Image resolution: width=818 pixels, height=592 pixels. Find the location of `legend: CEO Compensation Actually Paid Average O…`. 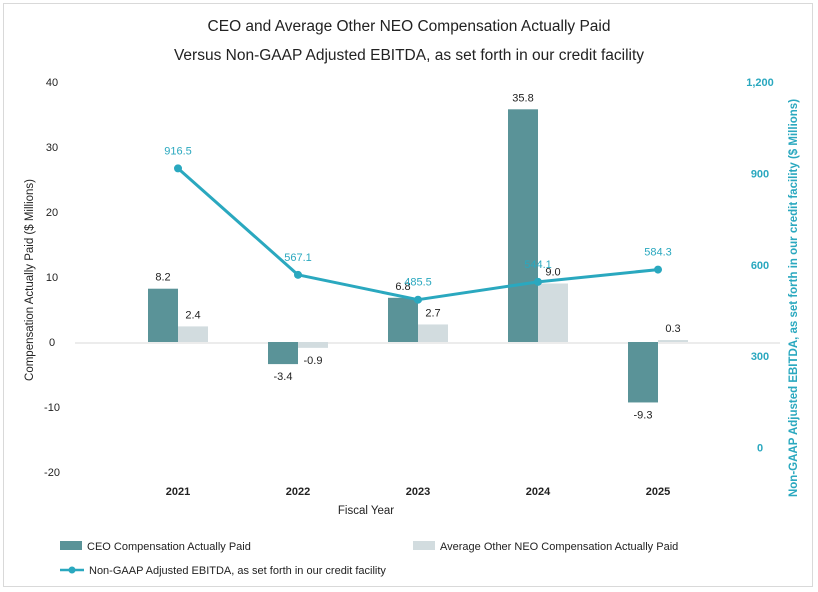

legend: CEO Compensation Actually Paid Average O… is located at coordinates (369, 559).